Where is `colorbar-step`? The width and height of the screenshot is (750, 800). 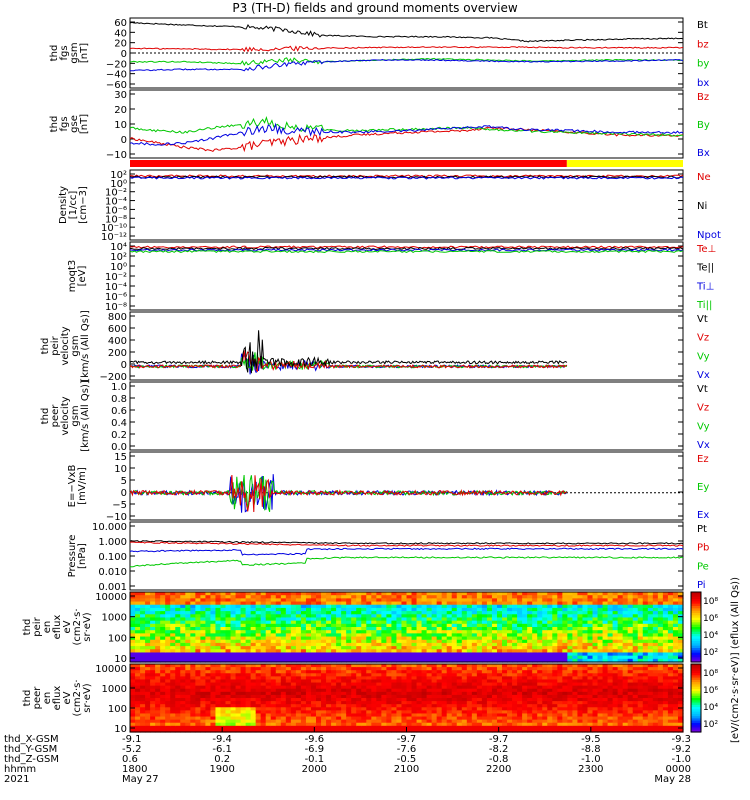
colorbar-step is located at coordinates (696, 607).